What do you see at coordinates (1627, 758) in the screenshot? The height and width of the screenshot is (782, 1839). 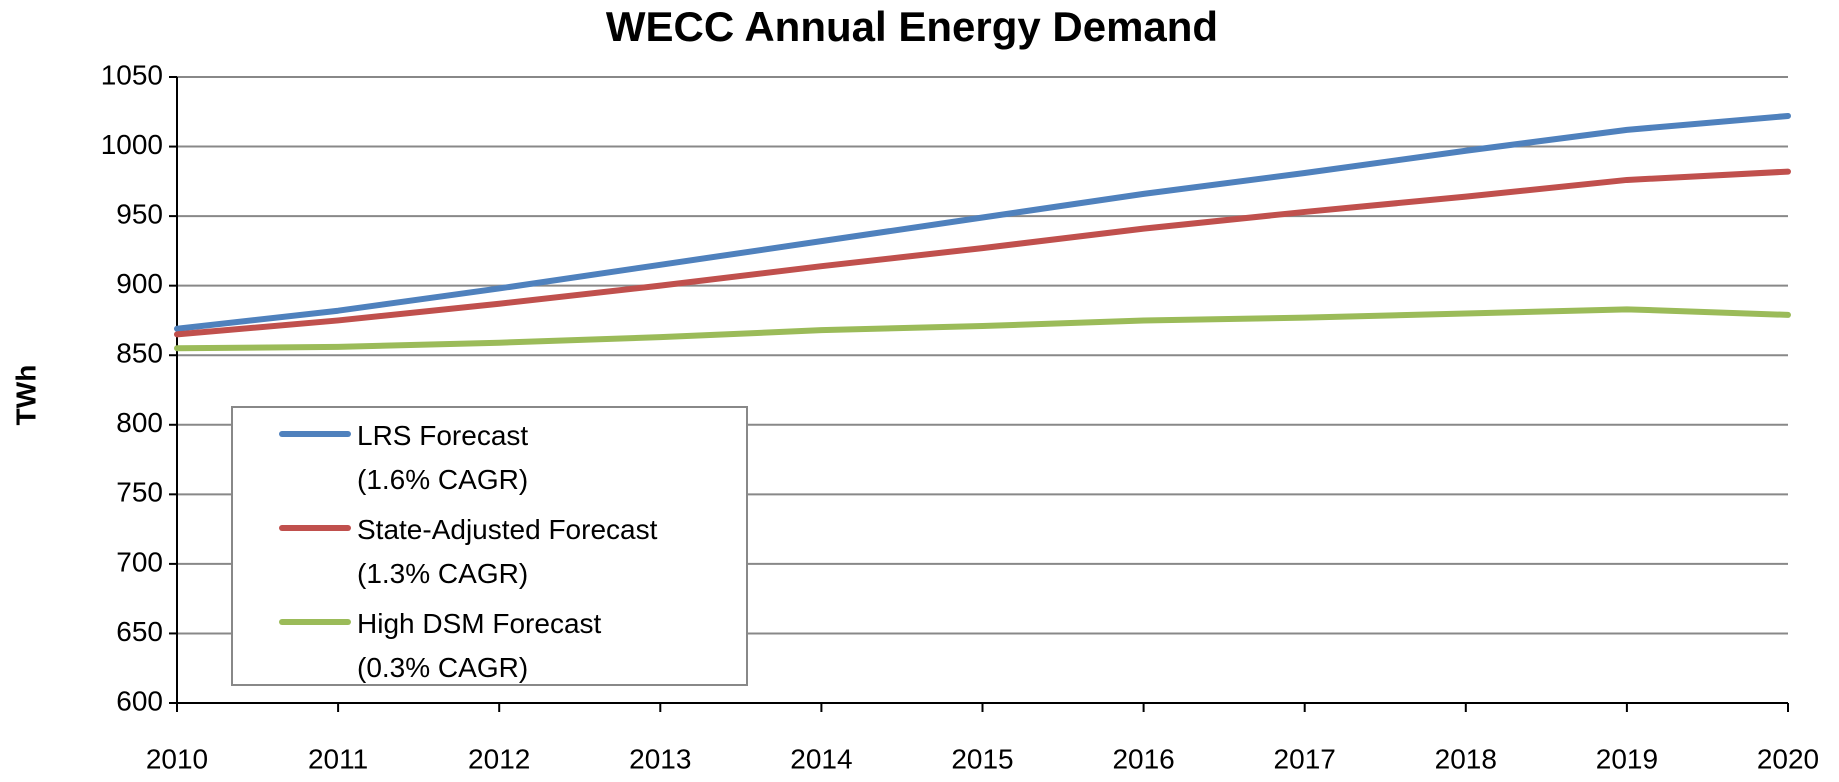 I see `x-tick-label: 2019` at bounding box center [1627, 758].